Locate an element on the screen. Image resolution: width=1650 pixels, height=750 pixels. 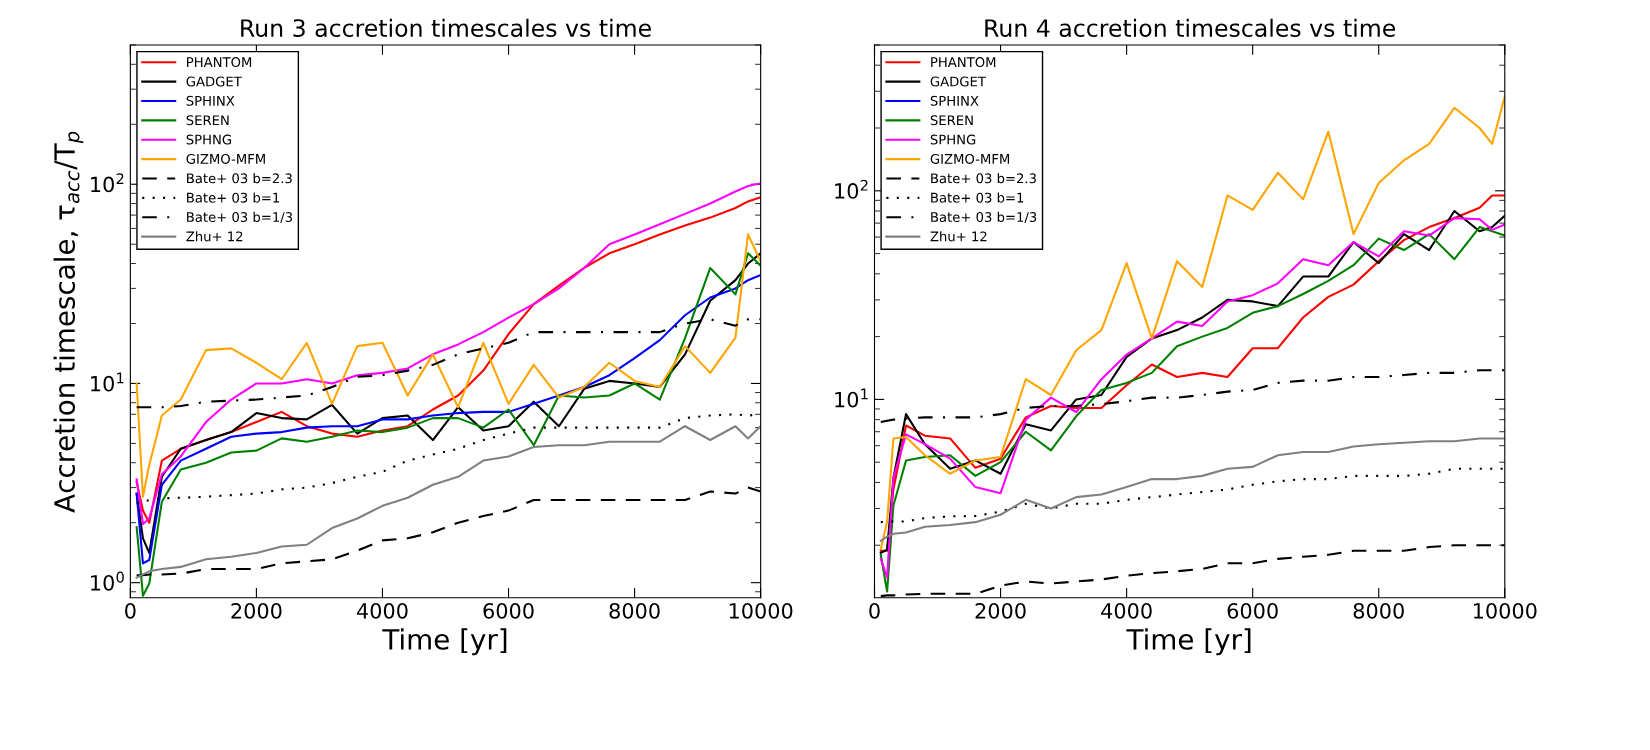
y-tick-label: 10$^{0}$ is located at coordinates (107, 581).